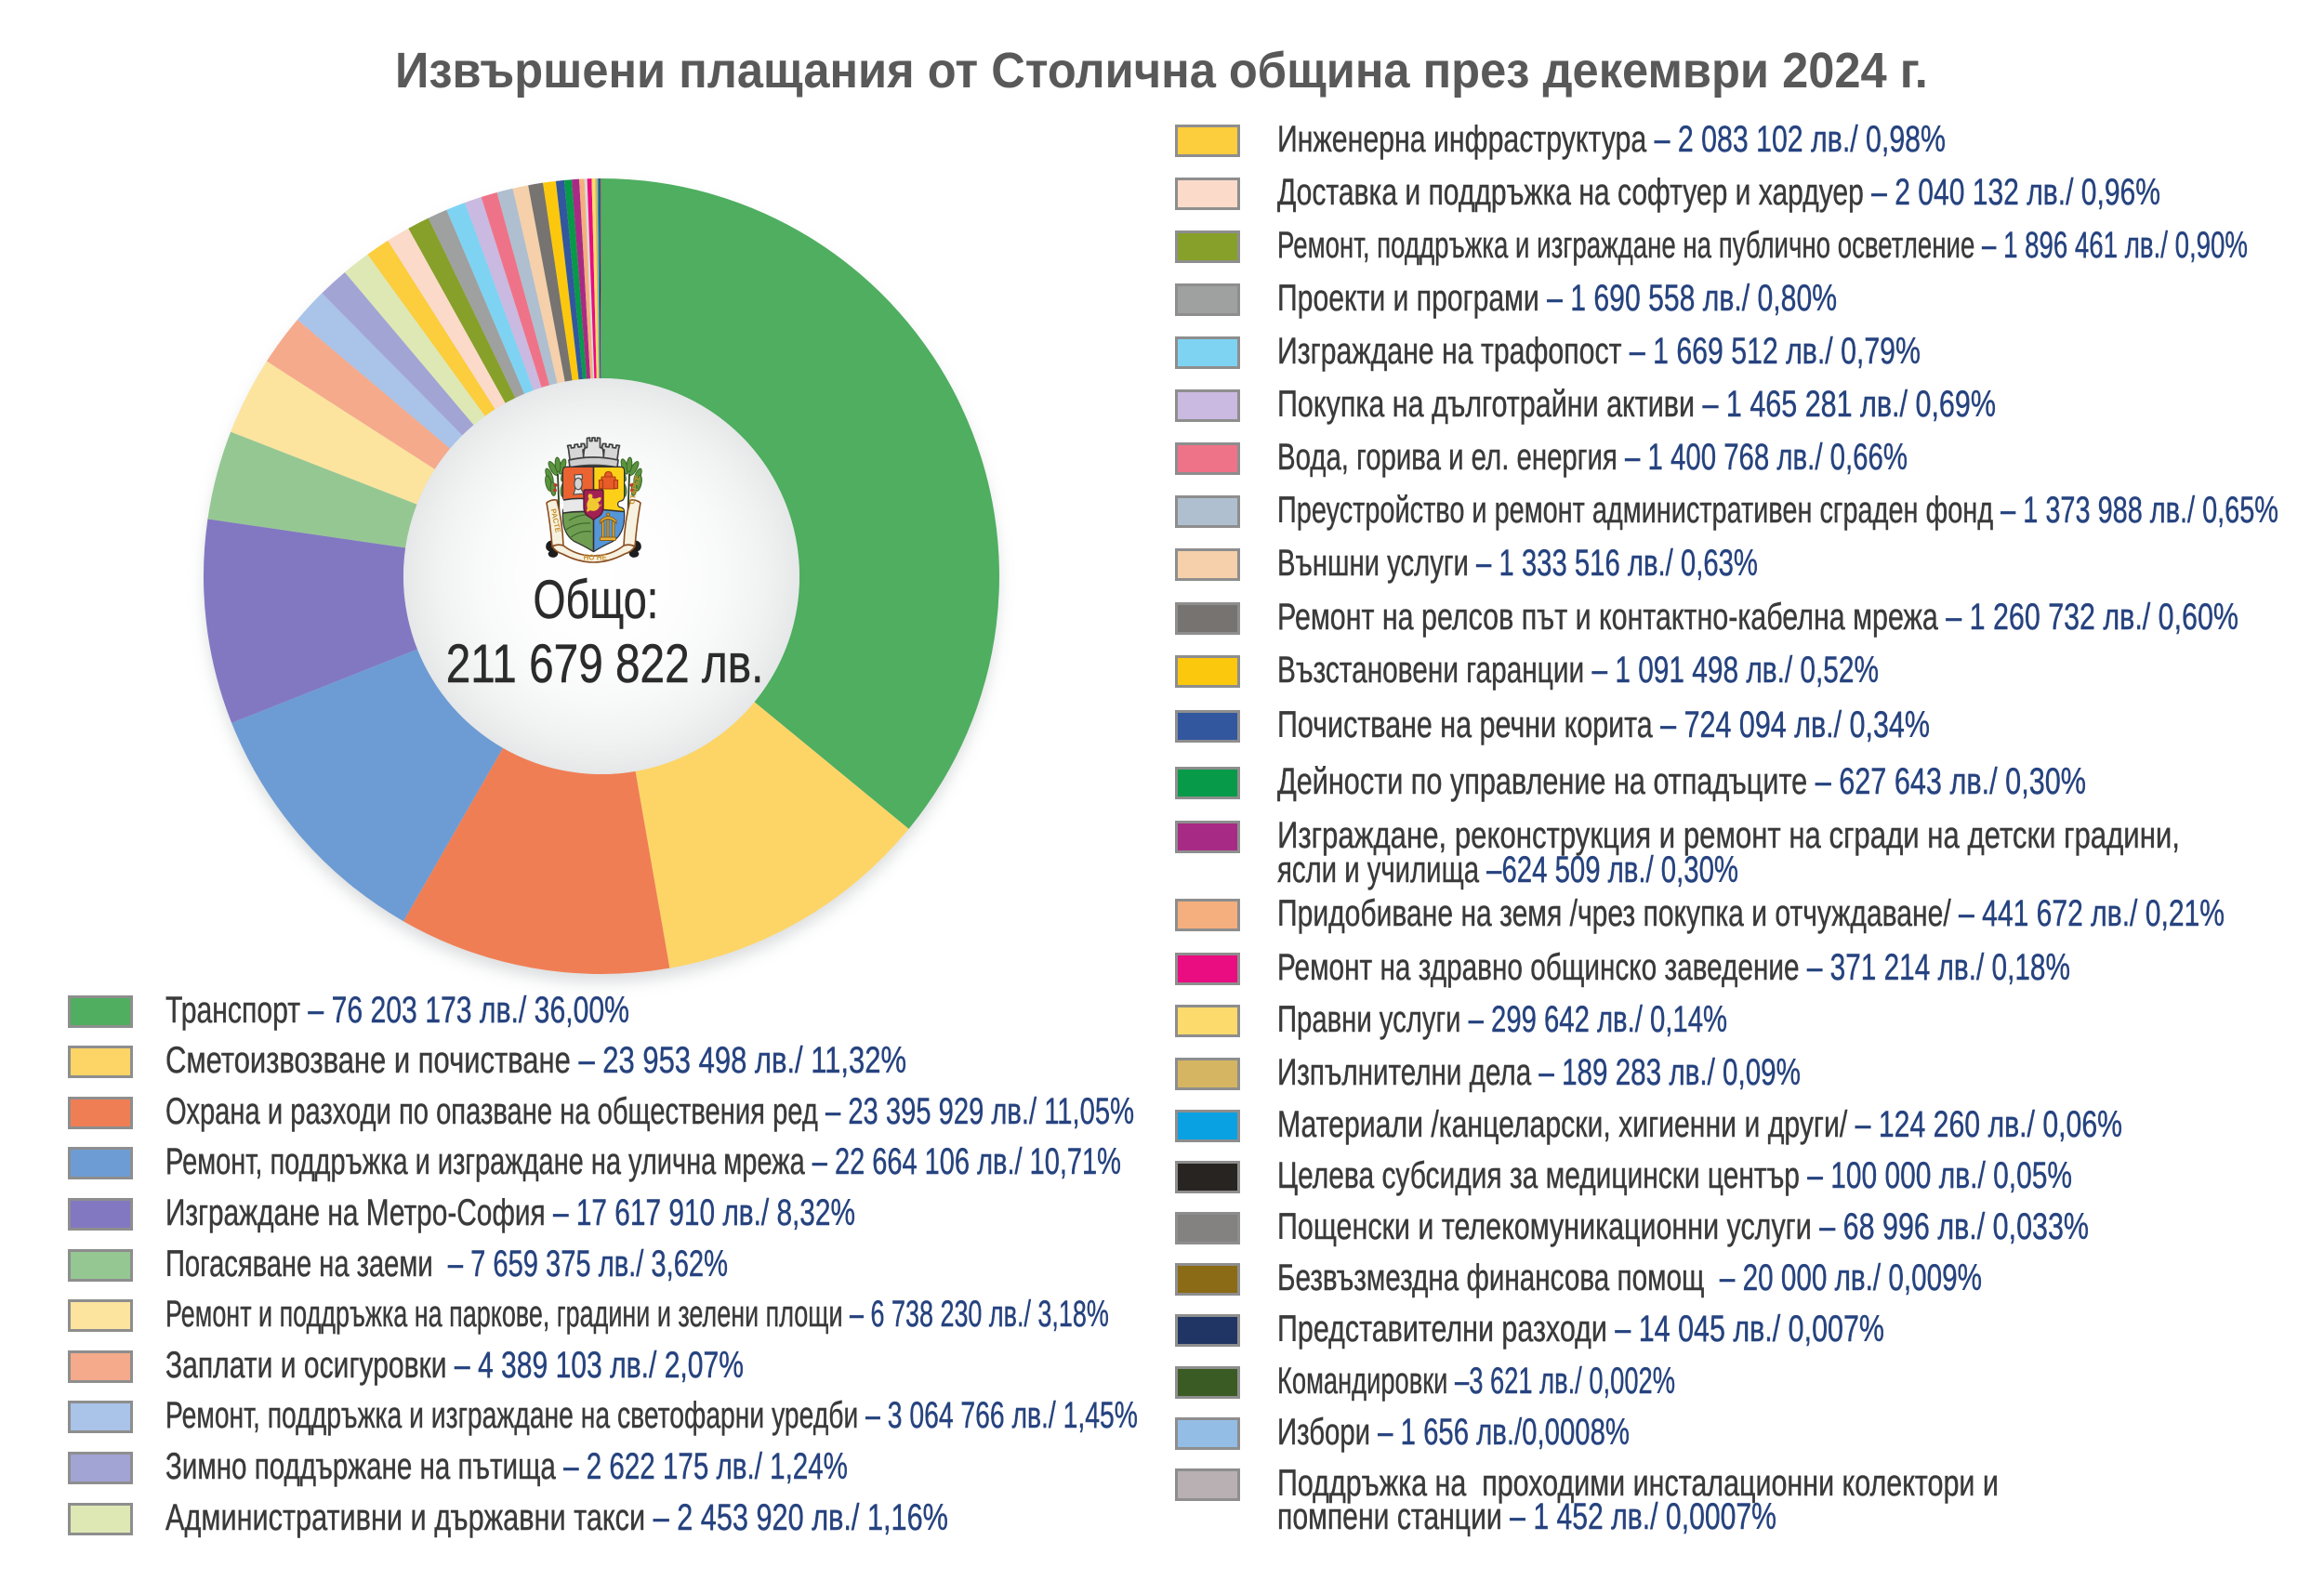 Image resolution: width=2324 pixels, height=1580 pixels. I want to click on svg-text: НО НЕ, so click(596, 558).